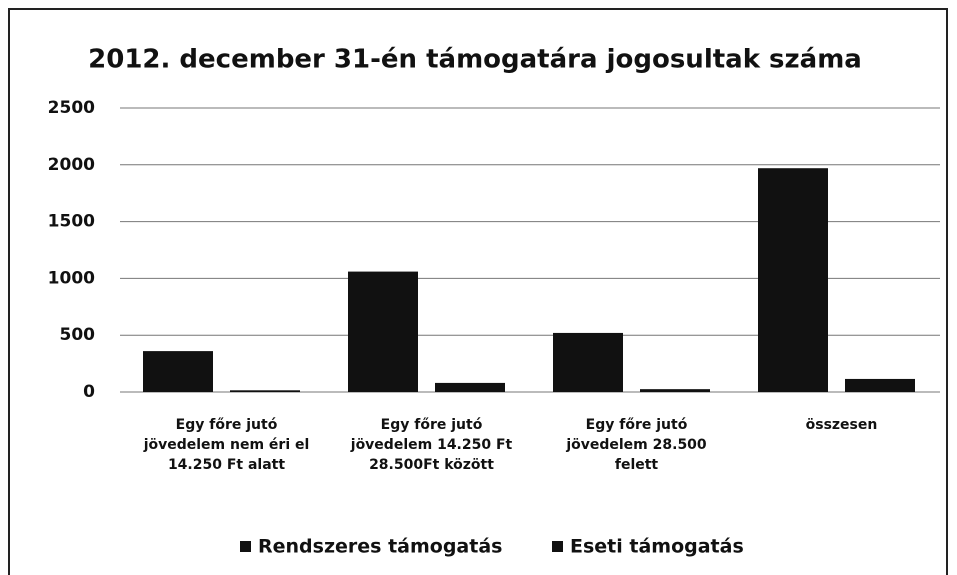 The image size is (957, 575). What do you see at coordinates (89, 392) in the screenshot?
I see `y-tick-label: 0` at bounding box center [89, 392].